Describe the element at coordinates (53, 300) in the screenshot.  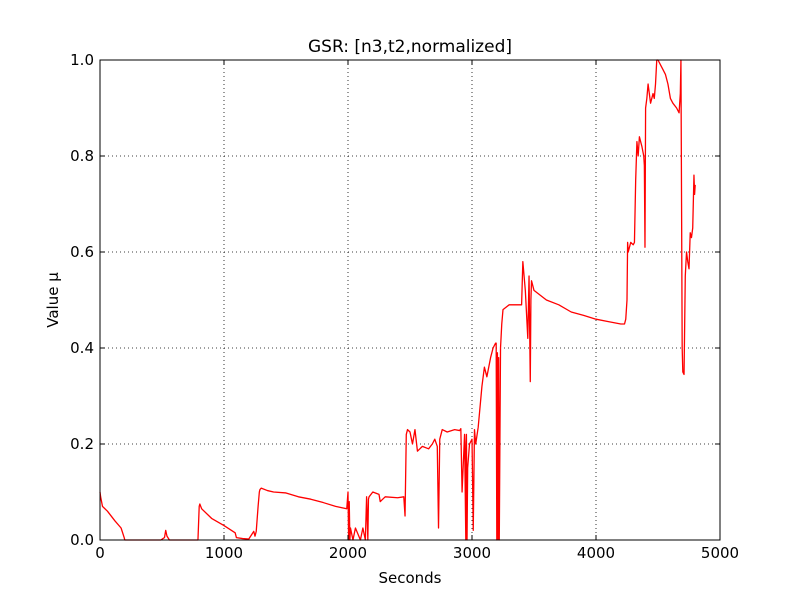
I see `y-axis-label: Value µ` at that location.